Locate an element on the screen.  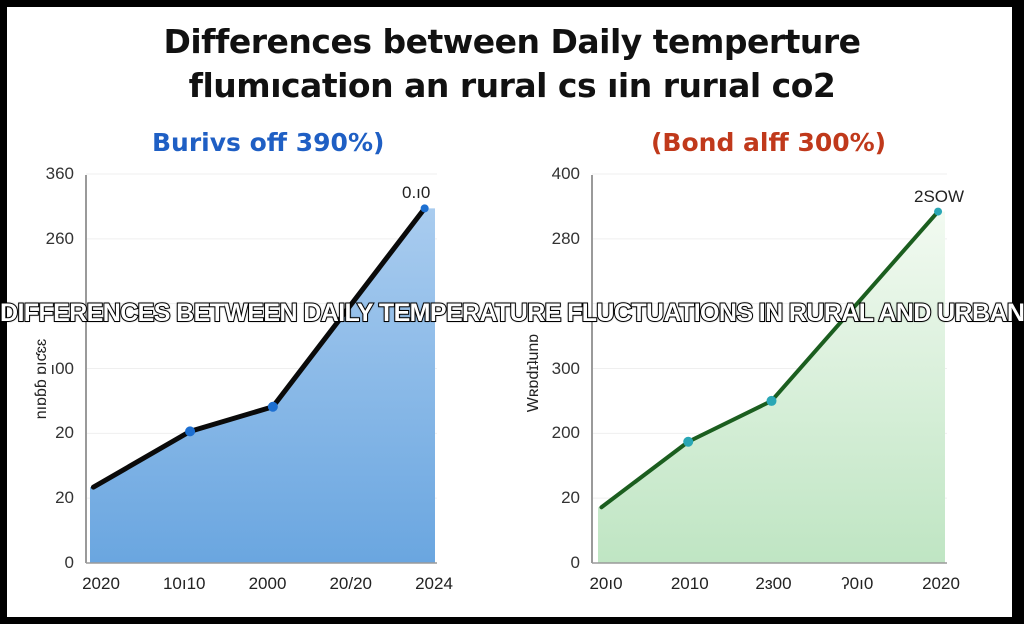
left-end-value-label: 0.ı0 is located at coordinates (416, 192).